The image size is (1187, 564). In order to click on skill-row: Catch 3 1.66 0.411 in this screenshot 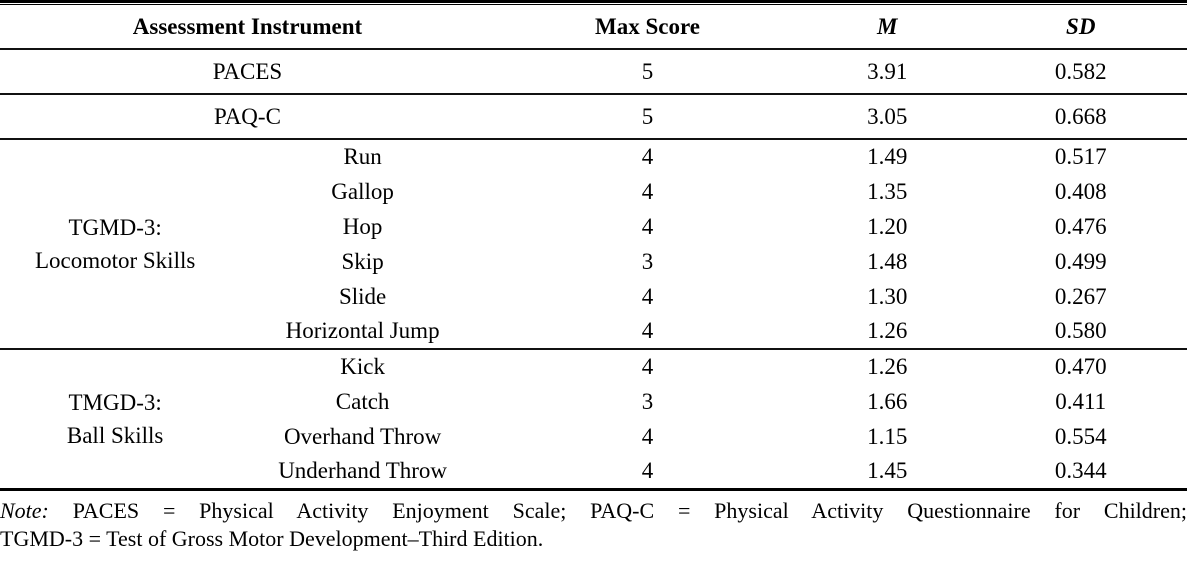, I will do `click(593, 401)`.